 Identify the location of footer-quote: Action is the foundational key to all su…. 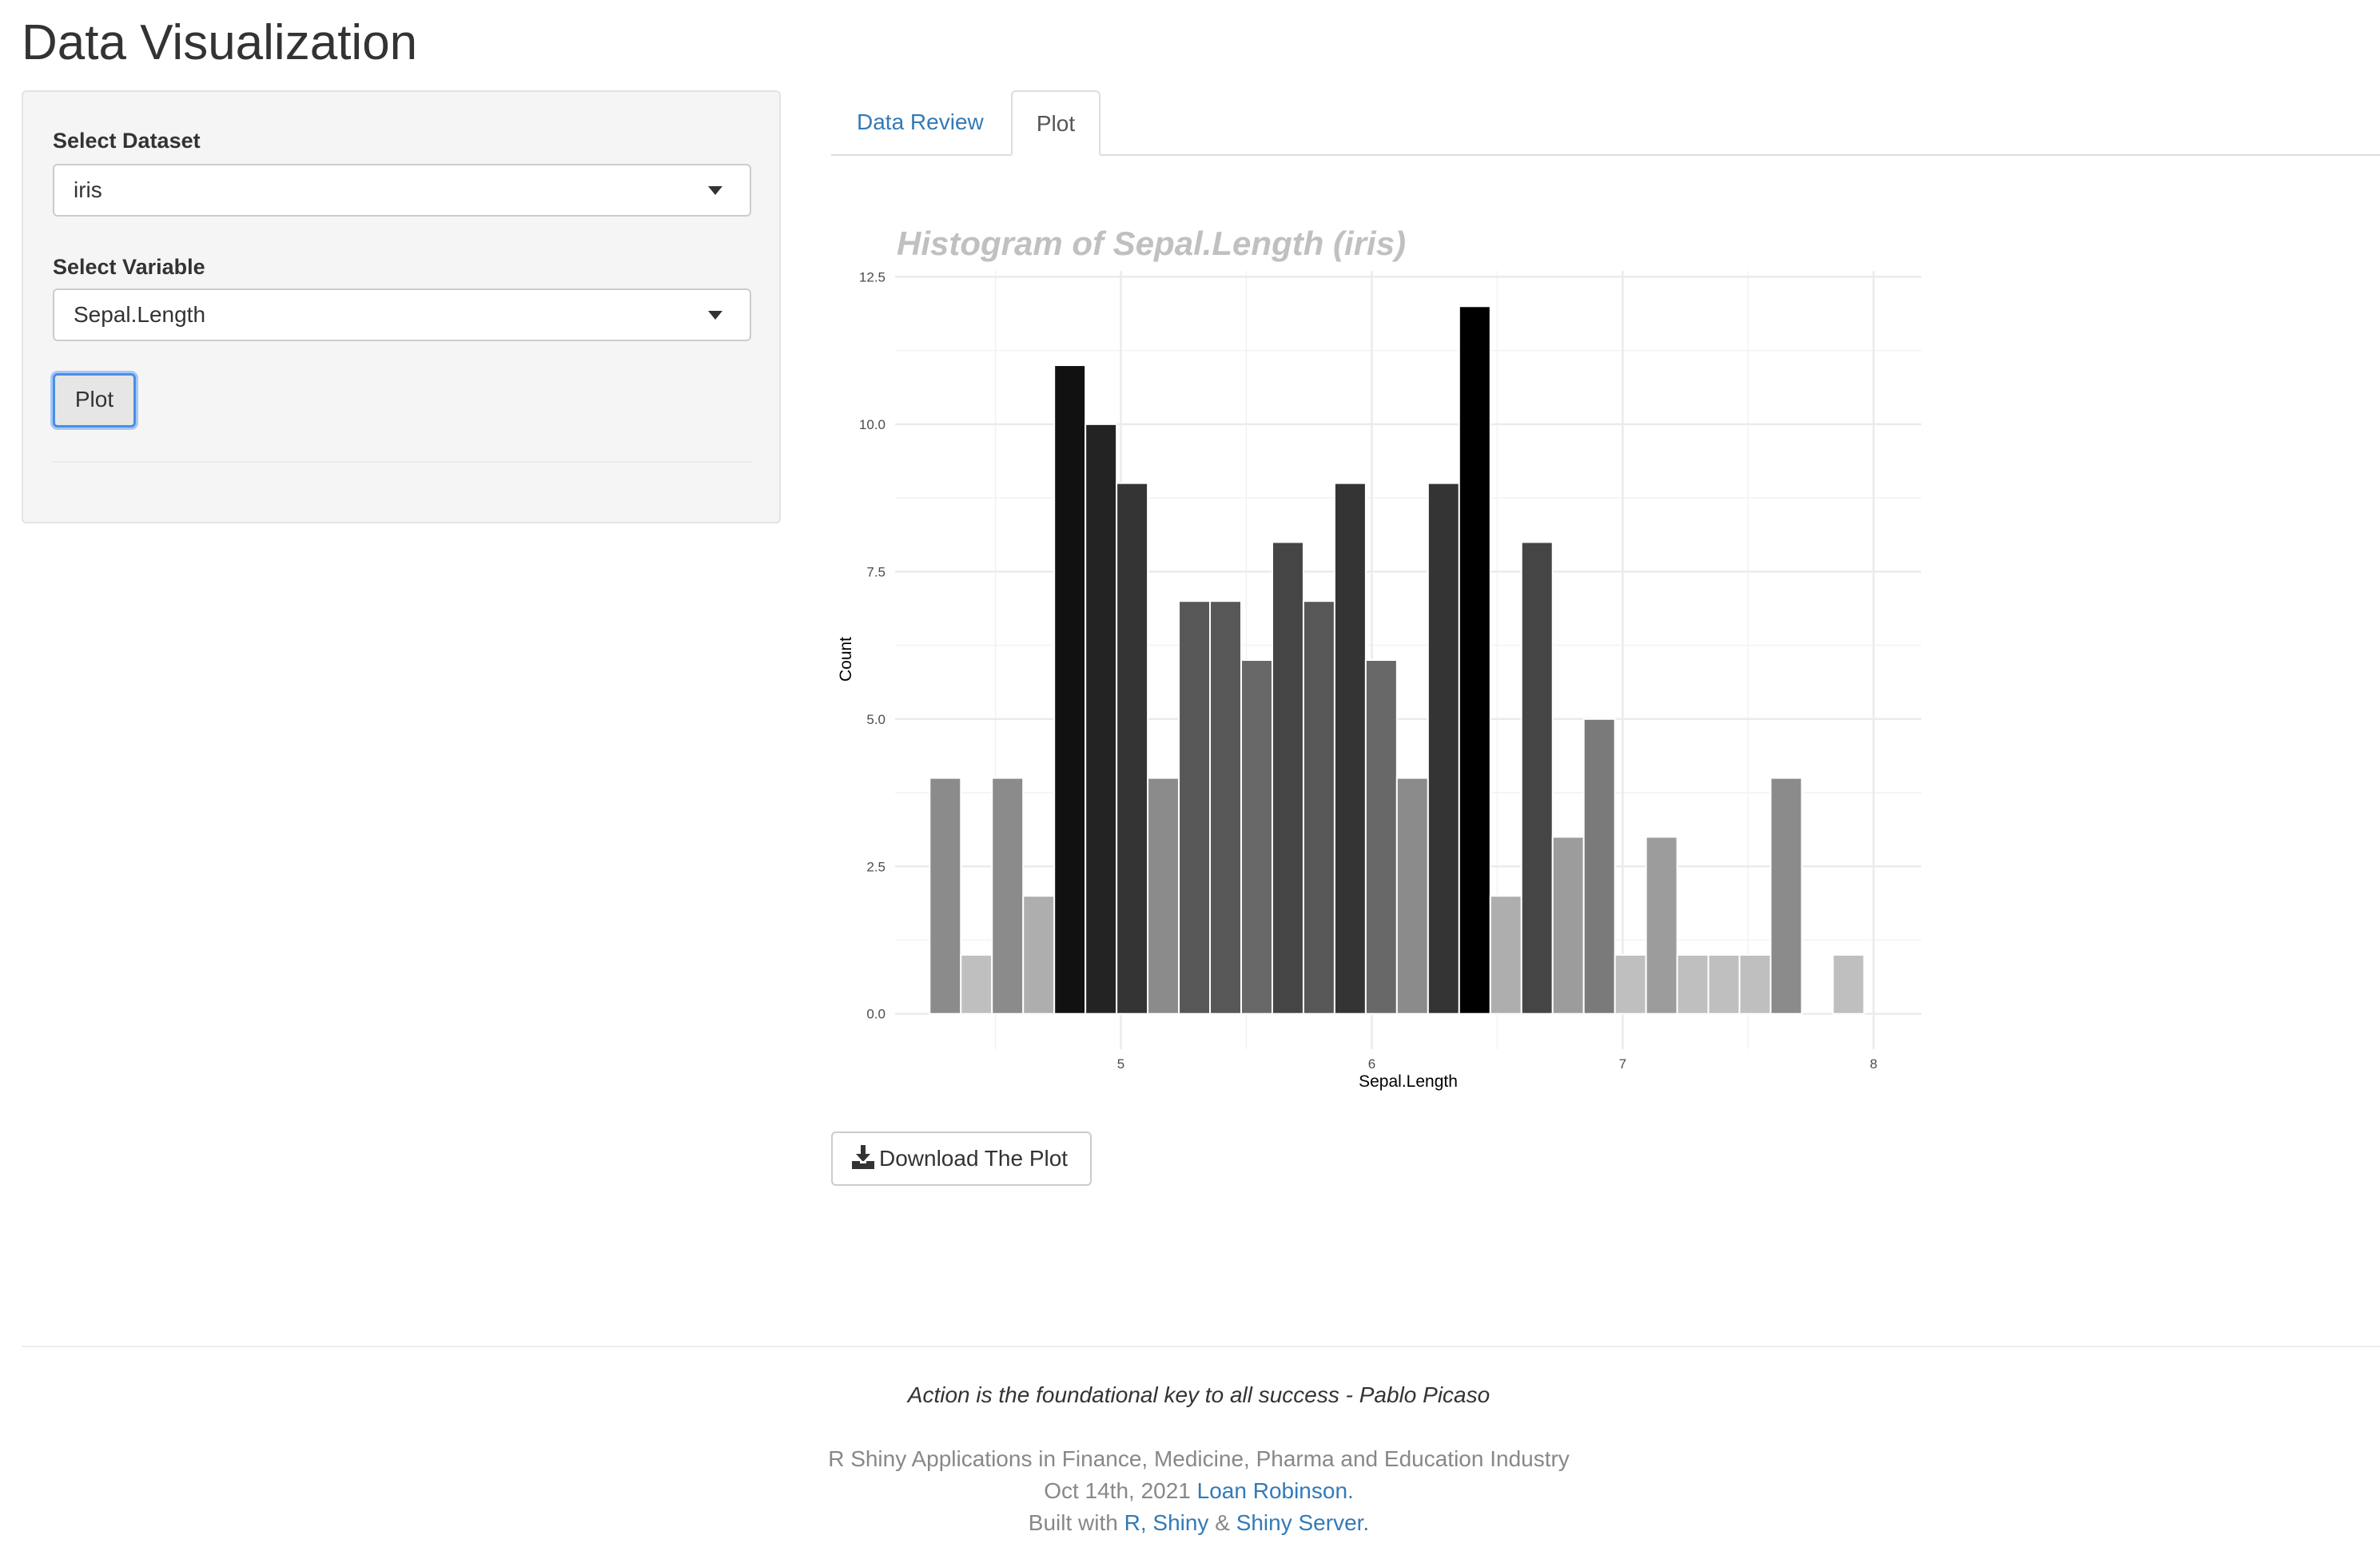
(1198, 1395).